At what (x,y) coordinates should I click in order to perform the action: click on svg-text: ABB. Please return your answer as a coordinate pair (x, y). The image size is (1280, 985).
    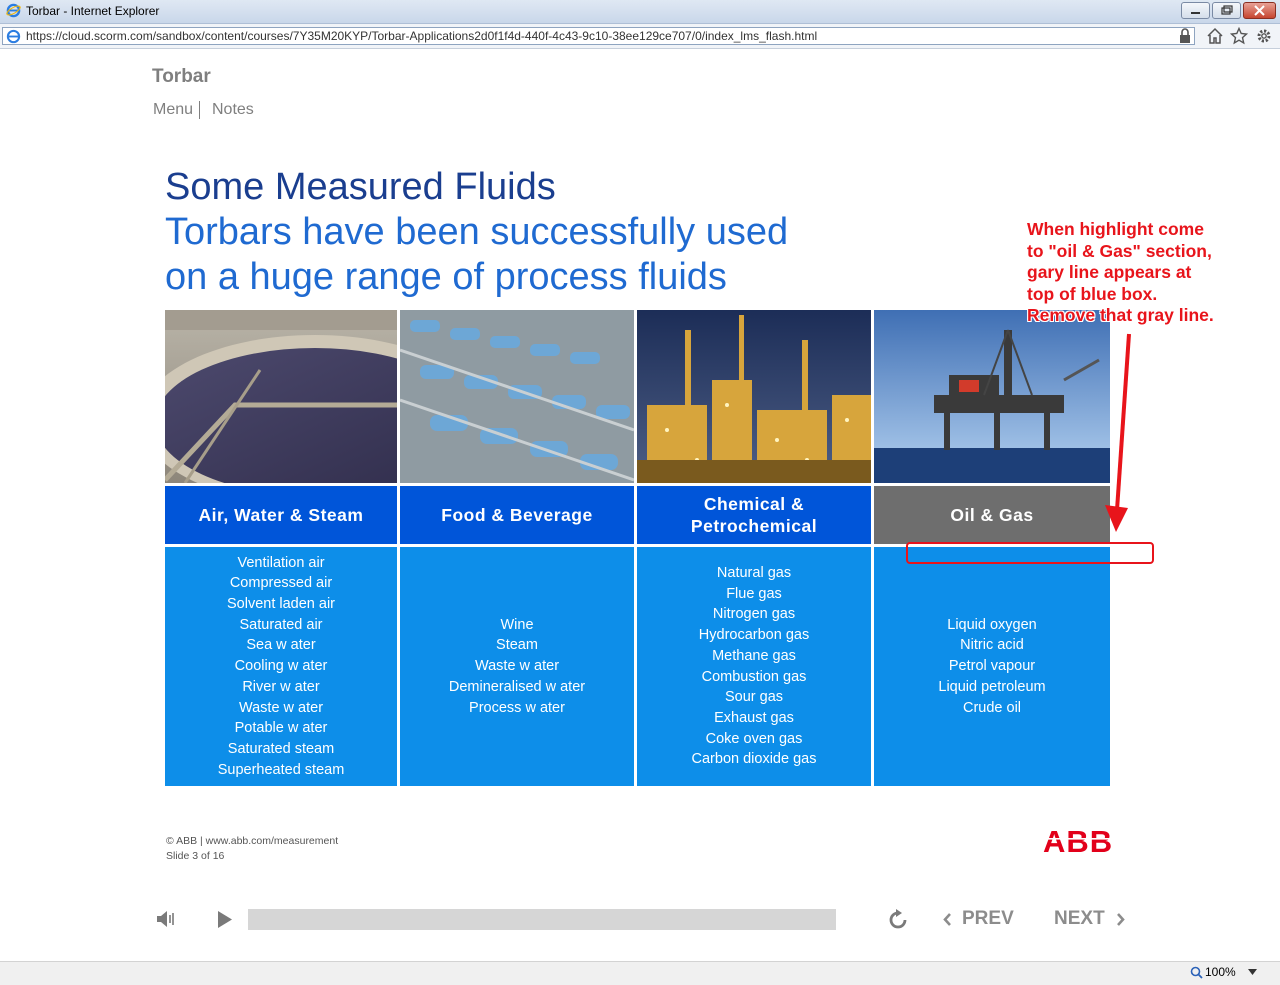
    Looking at the image, I should click on (1078, 840).